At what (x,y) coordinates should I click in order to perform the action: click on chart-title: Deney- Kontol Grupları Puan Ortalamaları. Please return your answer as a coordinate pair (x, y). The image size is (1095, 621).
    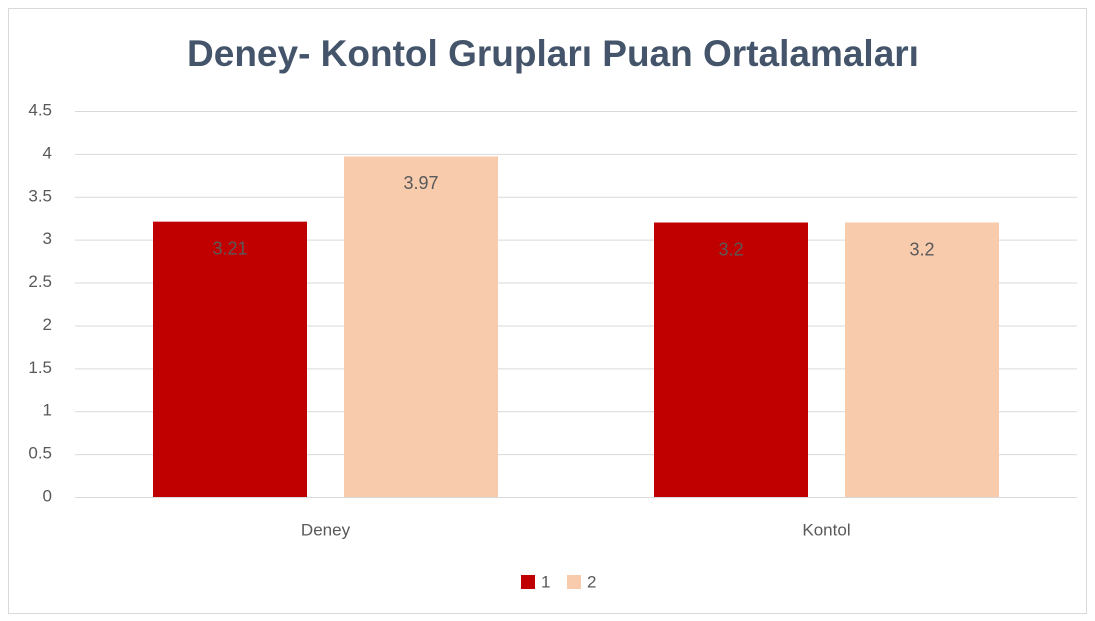
    Looking at the image, I should click on (553, 53).